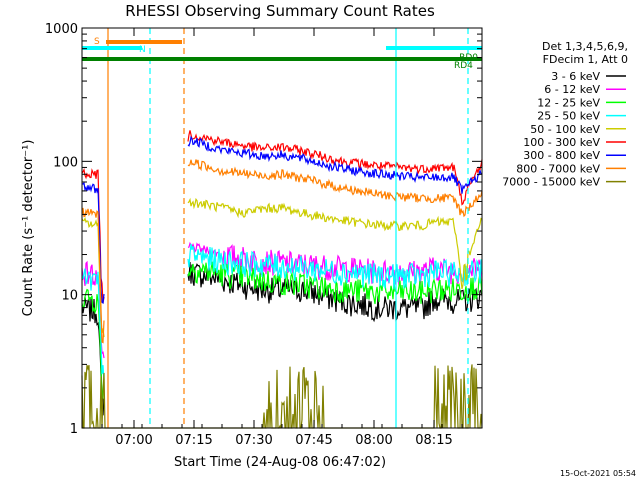  What do you see at coordinates (565, 129) in the screenshot?
I see `legend-entry-label: 50 - 100 keV` at bounding box center [565, 129].